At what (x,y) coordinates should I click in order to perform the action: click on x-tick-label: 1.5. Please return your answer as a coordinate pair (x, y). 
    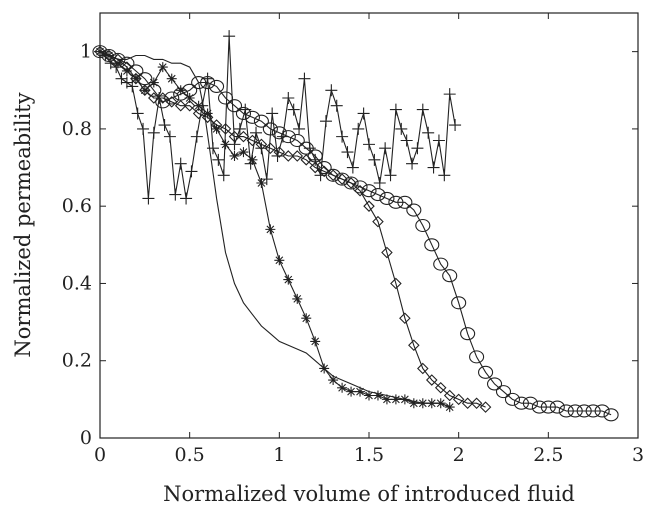
    Looking at the image, I should click on (369, 455).